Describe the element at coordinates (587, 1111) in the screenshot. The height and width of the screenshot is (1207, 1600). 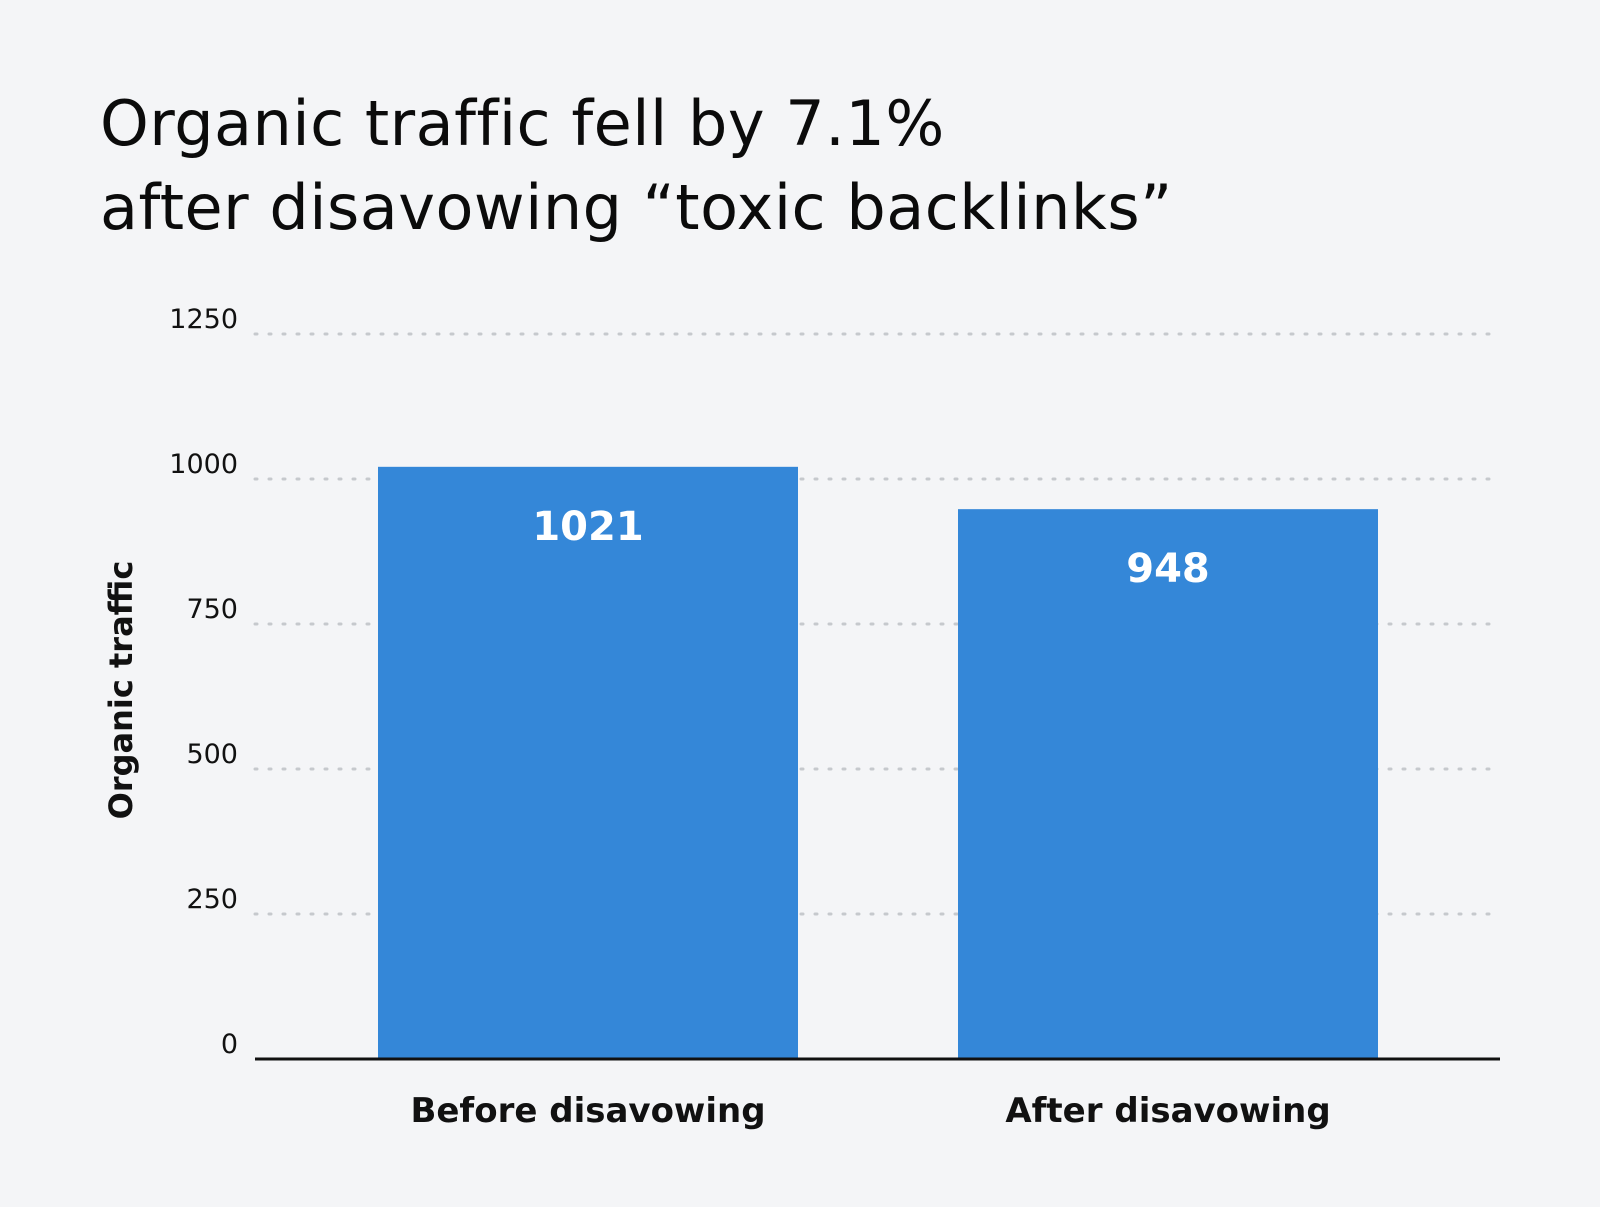
I see `x-tick-label: Before disavowing` at that location.